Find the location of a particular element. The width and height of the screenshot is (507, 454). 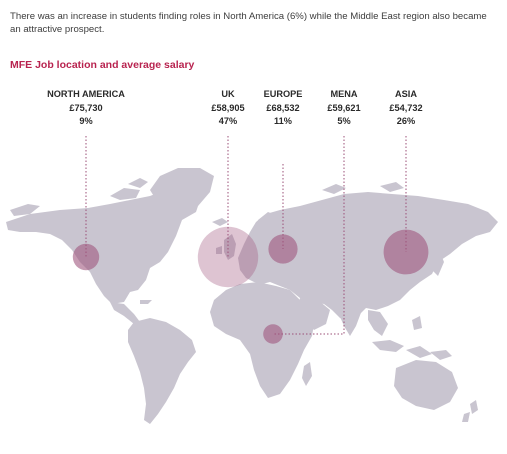

region-salary: £75,730 is located at coordinates (86, 107).